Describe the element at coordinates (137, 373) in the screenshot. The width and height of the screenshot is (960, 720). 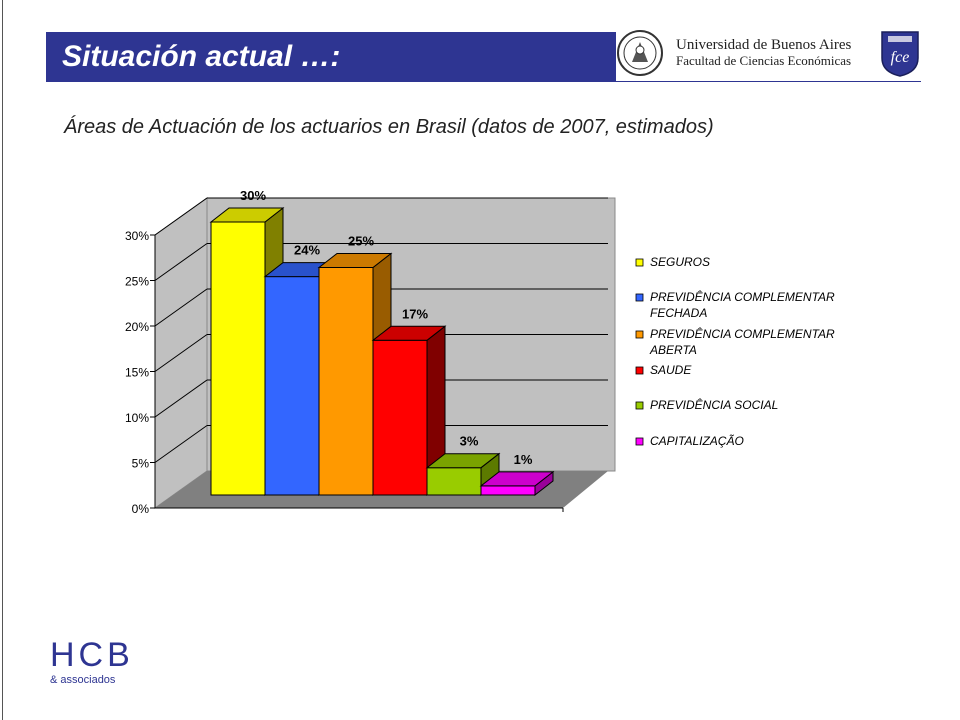
I see `y-tick-label: 15%` at that location.